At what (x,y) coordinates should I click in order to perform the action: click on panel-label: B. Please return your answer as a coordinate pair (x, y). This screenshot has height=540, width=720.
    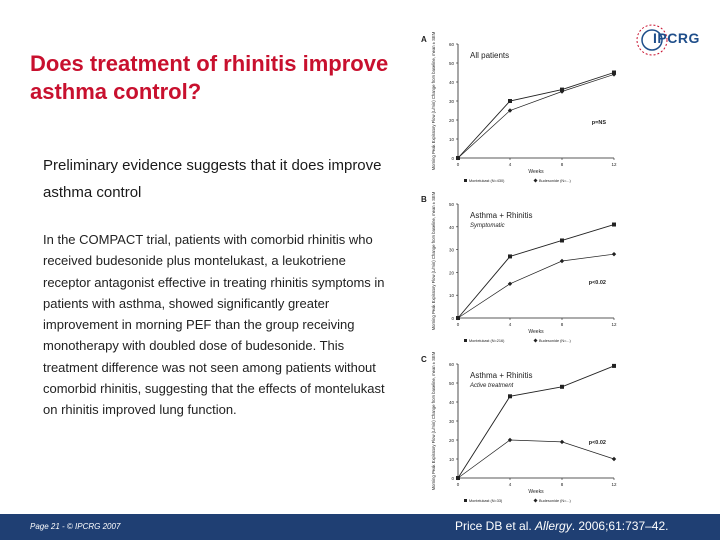
    Looking at the image, I should click on (424, 199).